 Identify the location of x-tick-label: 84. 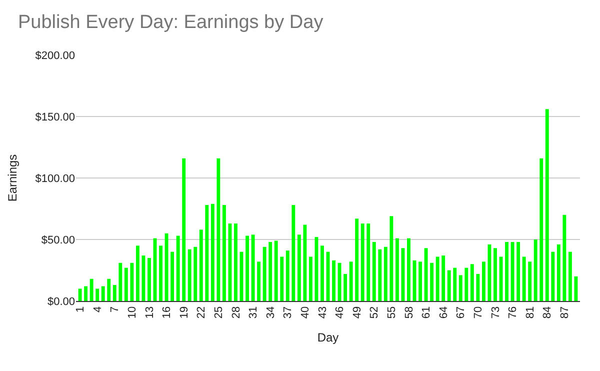
(548, 312).